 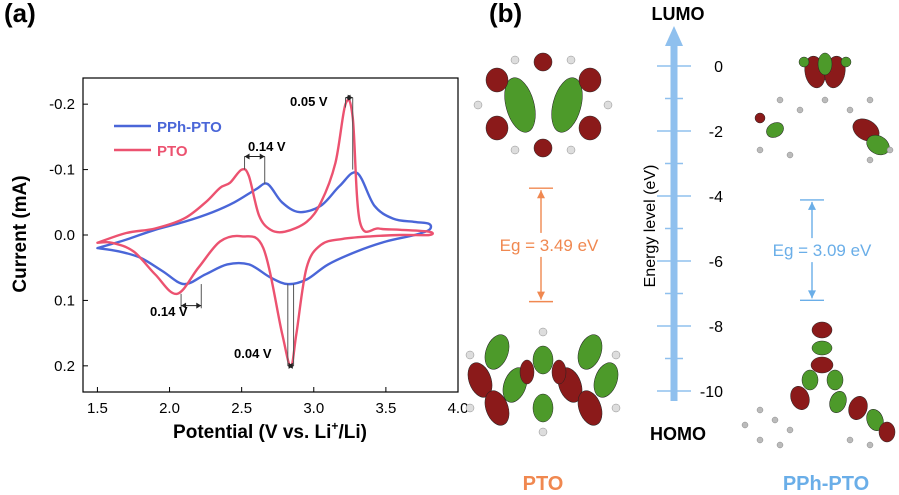 What do you see at coordinates (270, 431) in the screenshot?
I see `cv-x-axis-label: Potential (V vs. Li+/Li)` at bounding box center [270, 431].